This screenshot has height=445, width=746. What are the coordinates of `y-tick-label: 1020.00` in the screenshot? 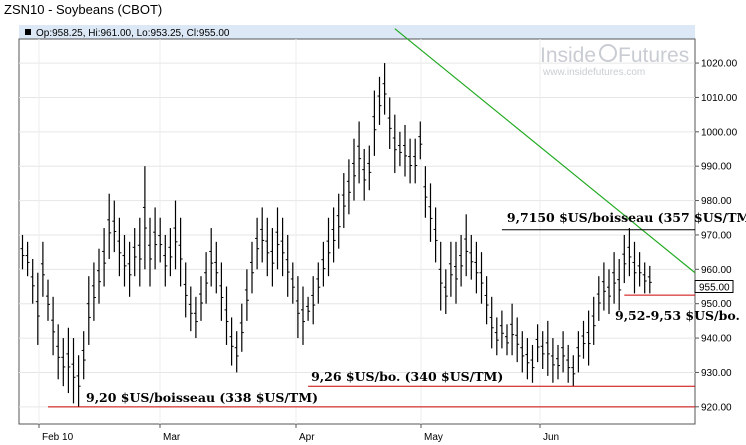 It's located at (719, 64).